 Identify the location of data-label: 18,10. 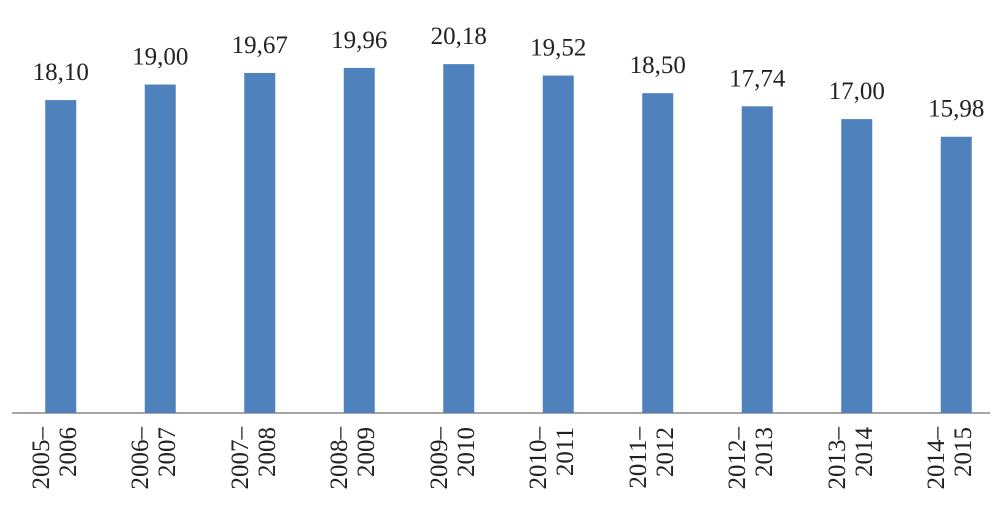
(61, 72).